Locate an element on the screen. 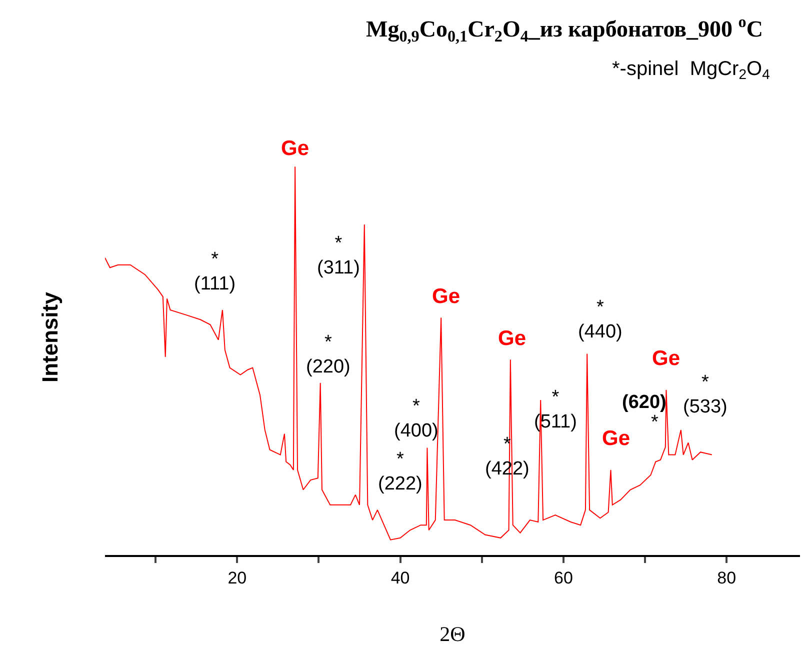 This screenshot has height=657, width=803. x-axis-title: 2Θ is located at coordinates (453, 634).